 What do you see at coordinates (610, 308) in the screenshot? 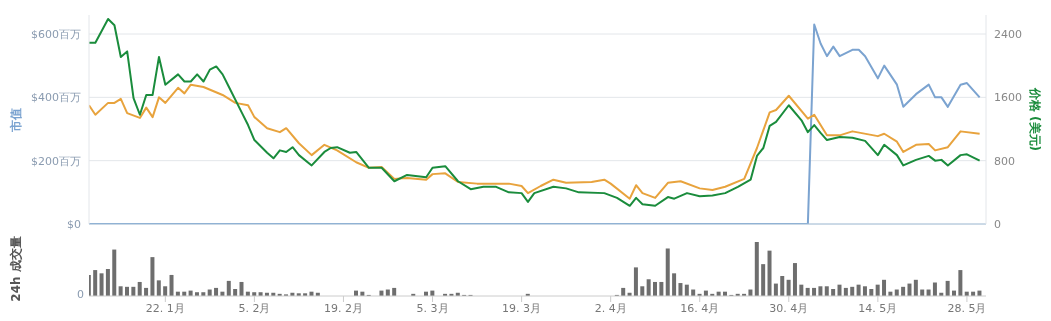
I see `x-tick-label: 2. 4月` at bounding box center [610, 308].